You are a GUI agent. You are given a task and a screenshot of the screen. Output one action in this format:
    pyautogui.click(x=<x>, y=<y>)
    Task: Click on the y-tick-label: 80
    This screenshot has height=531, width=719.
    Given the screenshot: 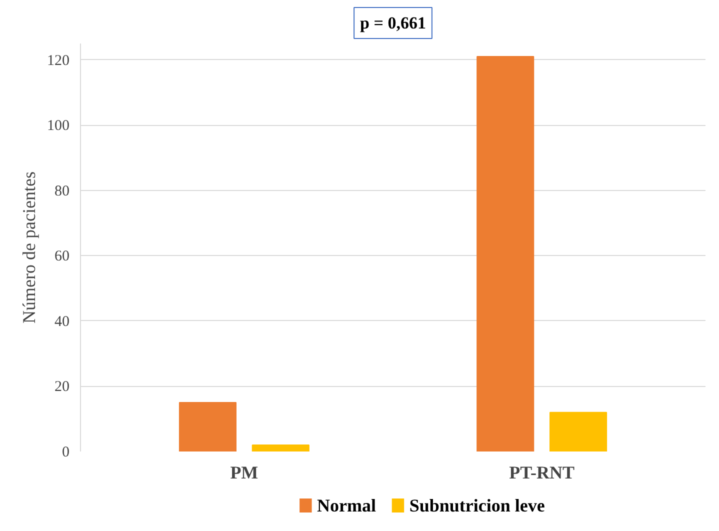 What is the action you would take?
    pyautogui.click(x=62, y=191)
    